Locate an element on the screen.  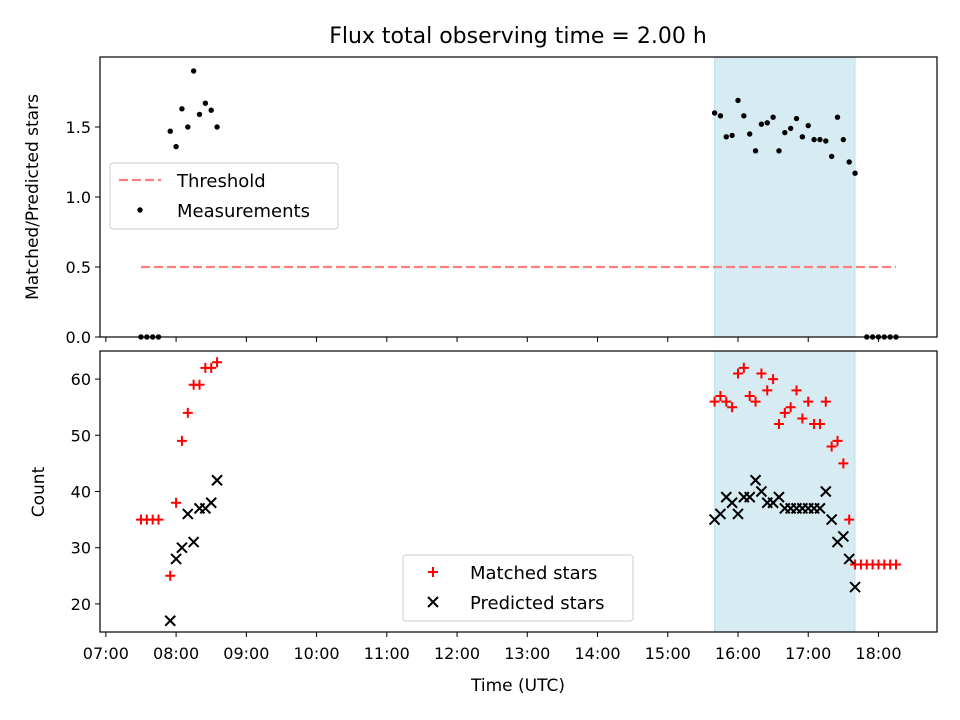
x-tick-label: 15:00 is located at coordinates (668, 653).